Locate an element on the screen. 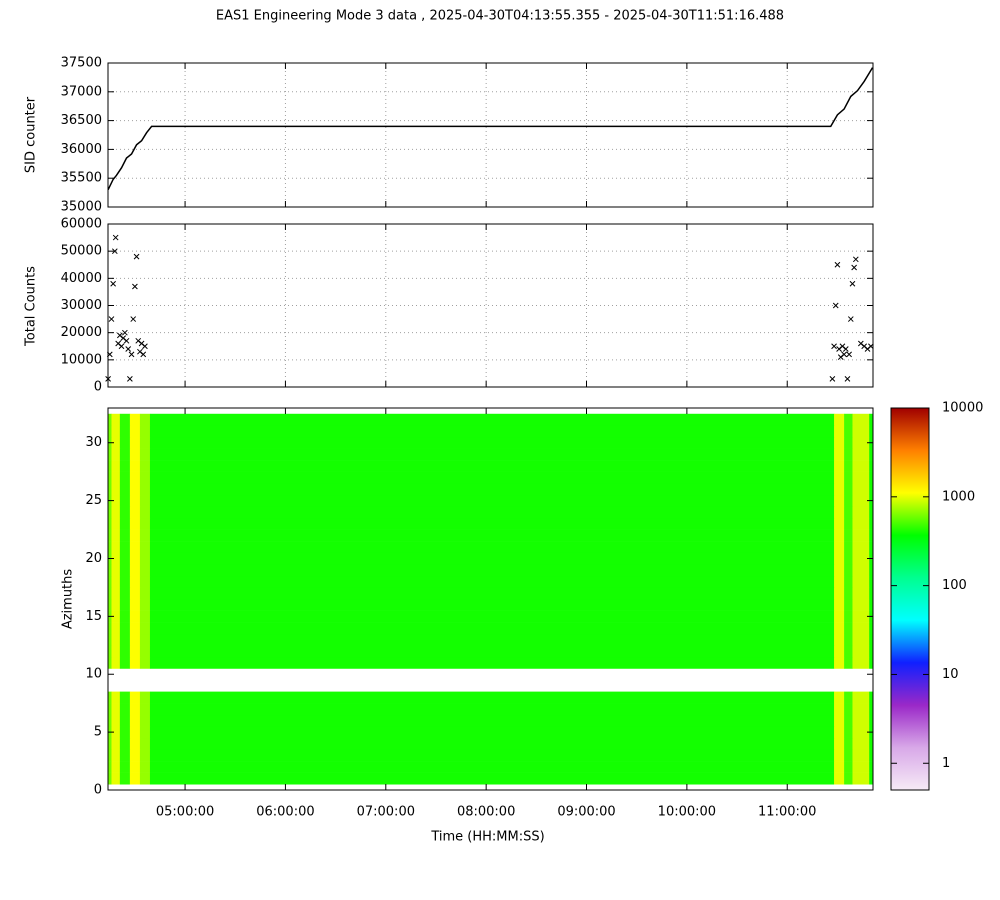 This screenshot has width=1000, height=900. y-axis-label: Azimuths is located at coordinates (68, 599).